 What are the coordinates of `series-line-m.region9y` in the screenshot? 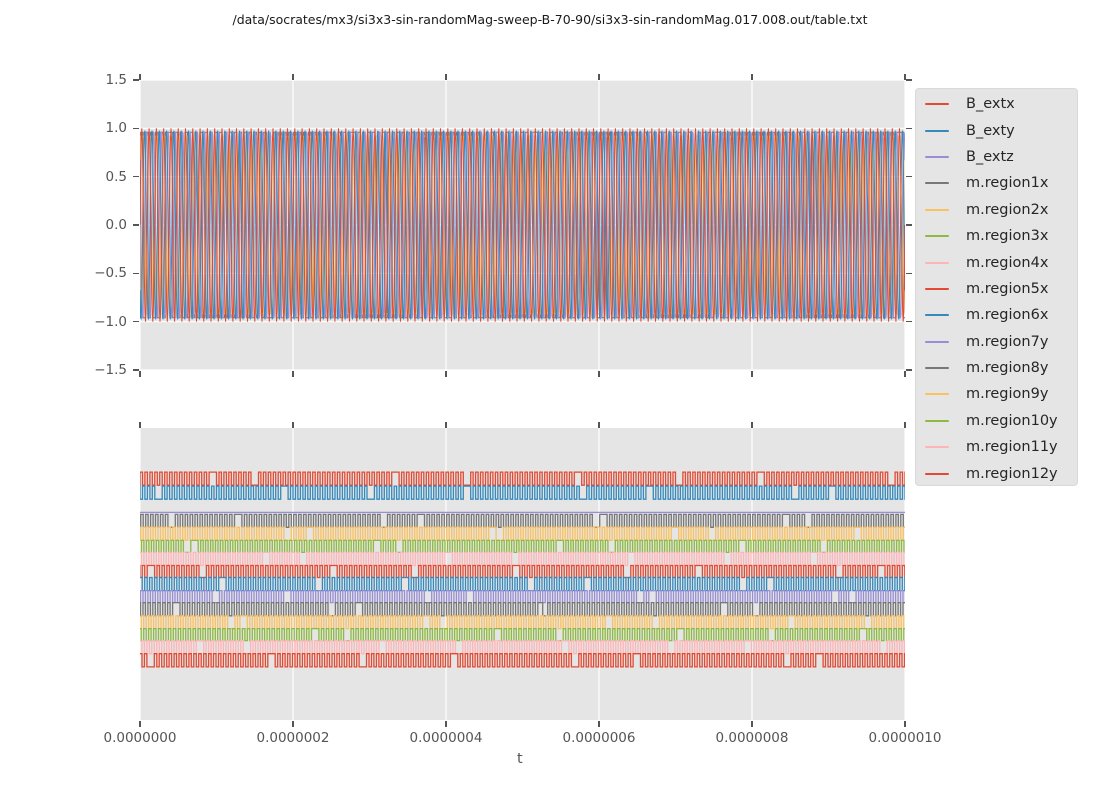 It's located at (522, 622).